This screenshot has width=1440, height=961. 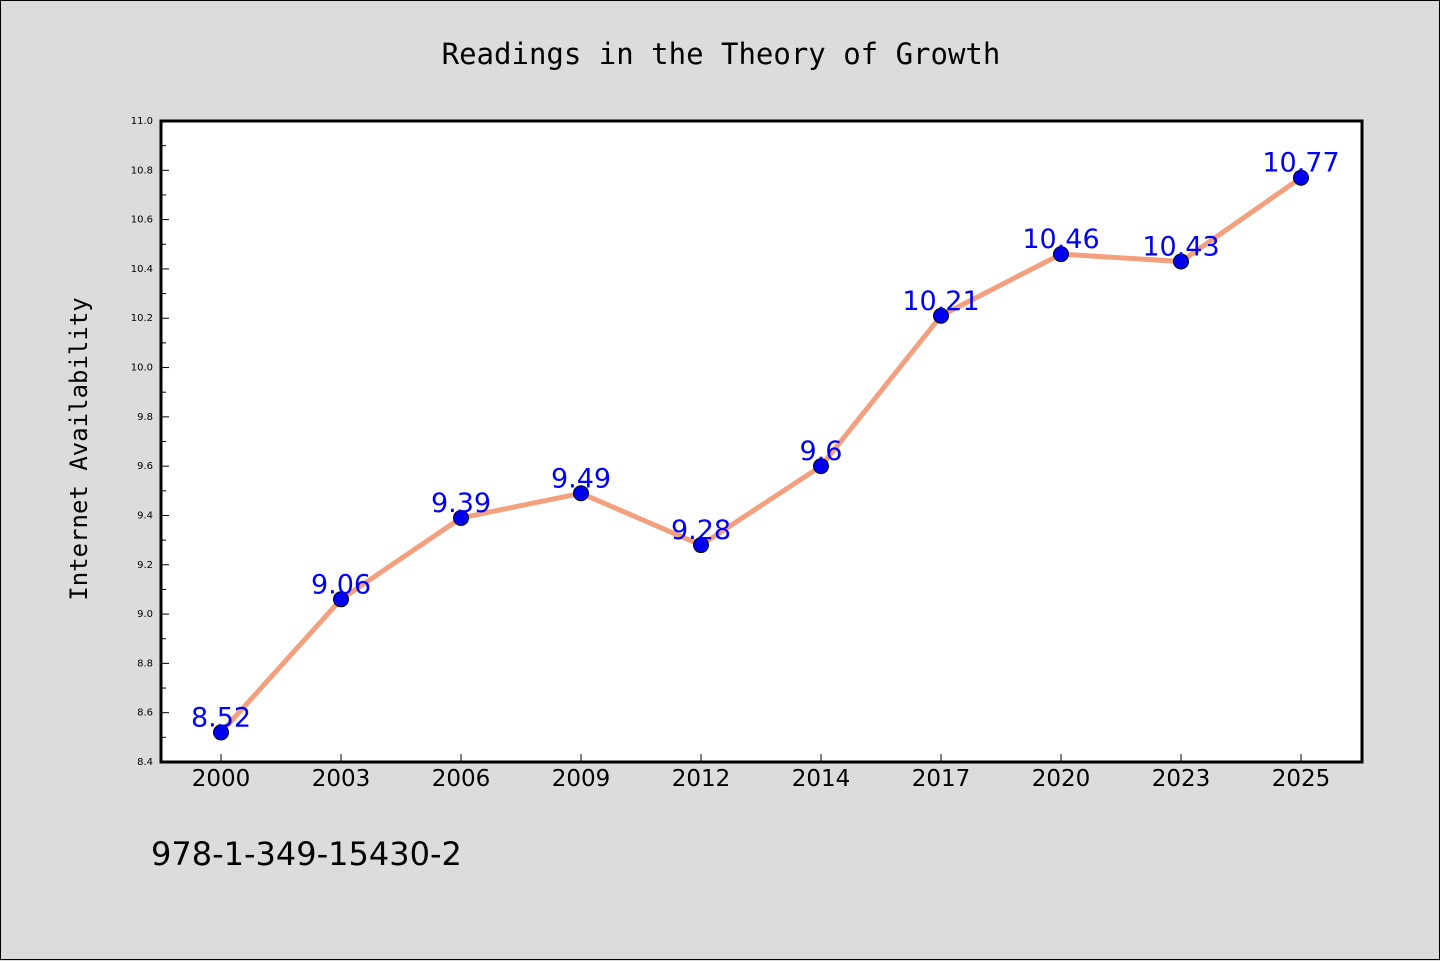 I want to click on data-label: 9.49, so click(x=581, y=478).